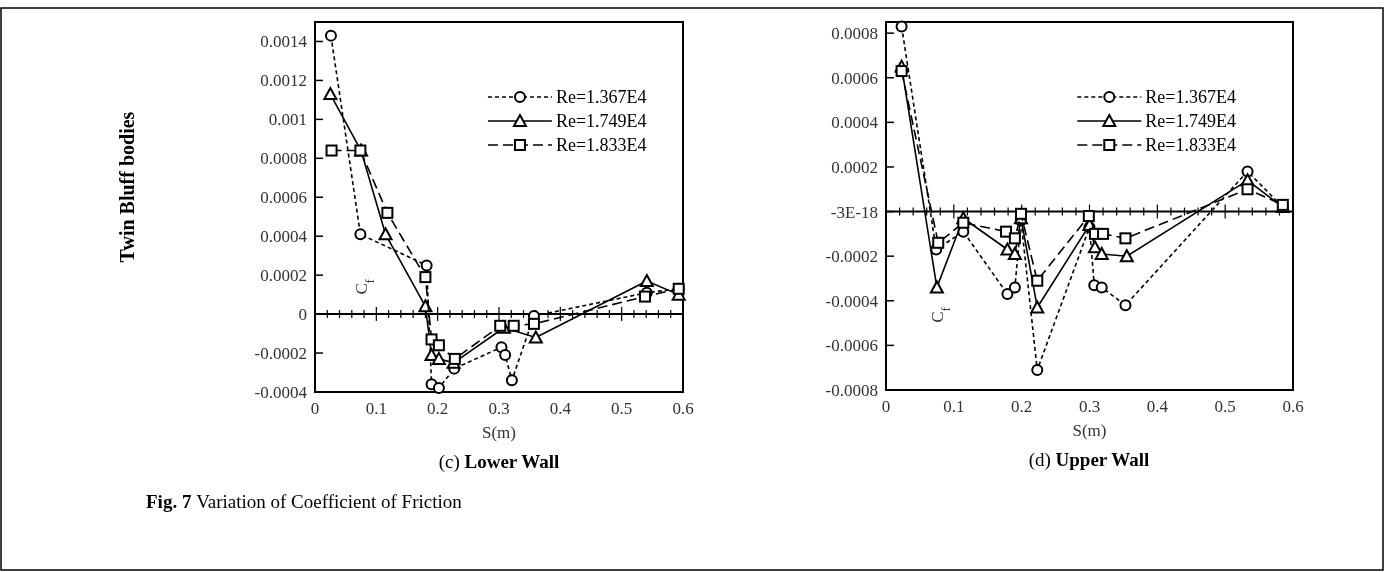 Image resolution: width=1384 pixels, height=572 pixels. I want to click on y-tick-label: 0.0012, so click(283, 81).